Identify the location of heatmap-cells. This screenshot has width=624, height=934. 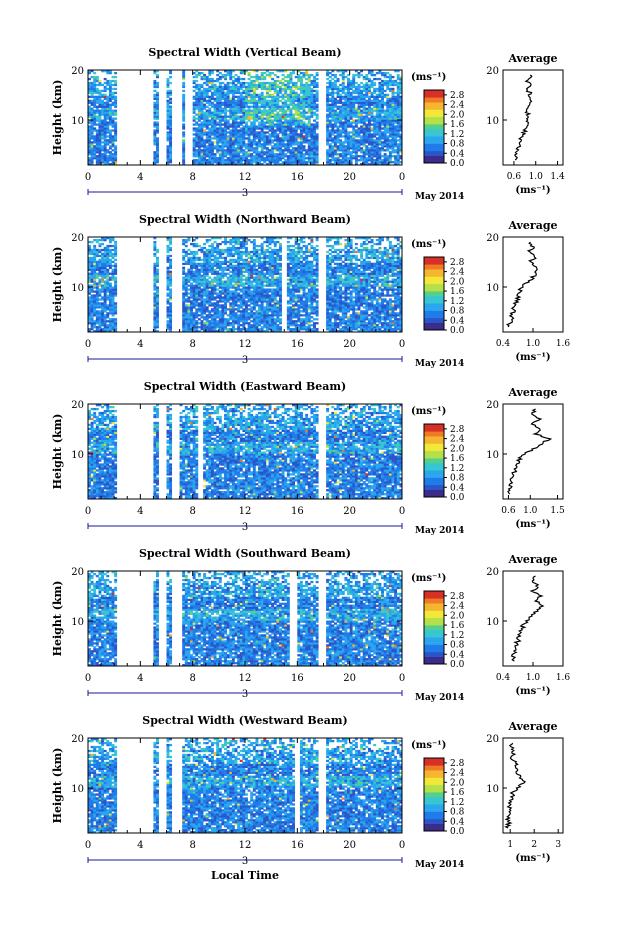
(245, 284).